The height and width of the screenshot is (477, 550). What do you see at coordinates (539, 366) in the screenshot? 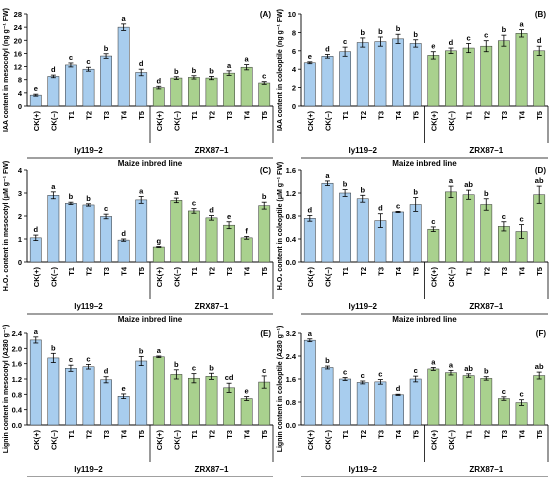
I see `significance-letter: ab` at bounding box center [539, 366].